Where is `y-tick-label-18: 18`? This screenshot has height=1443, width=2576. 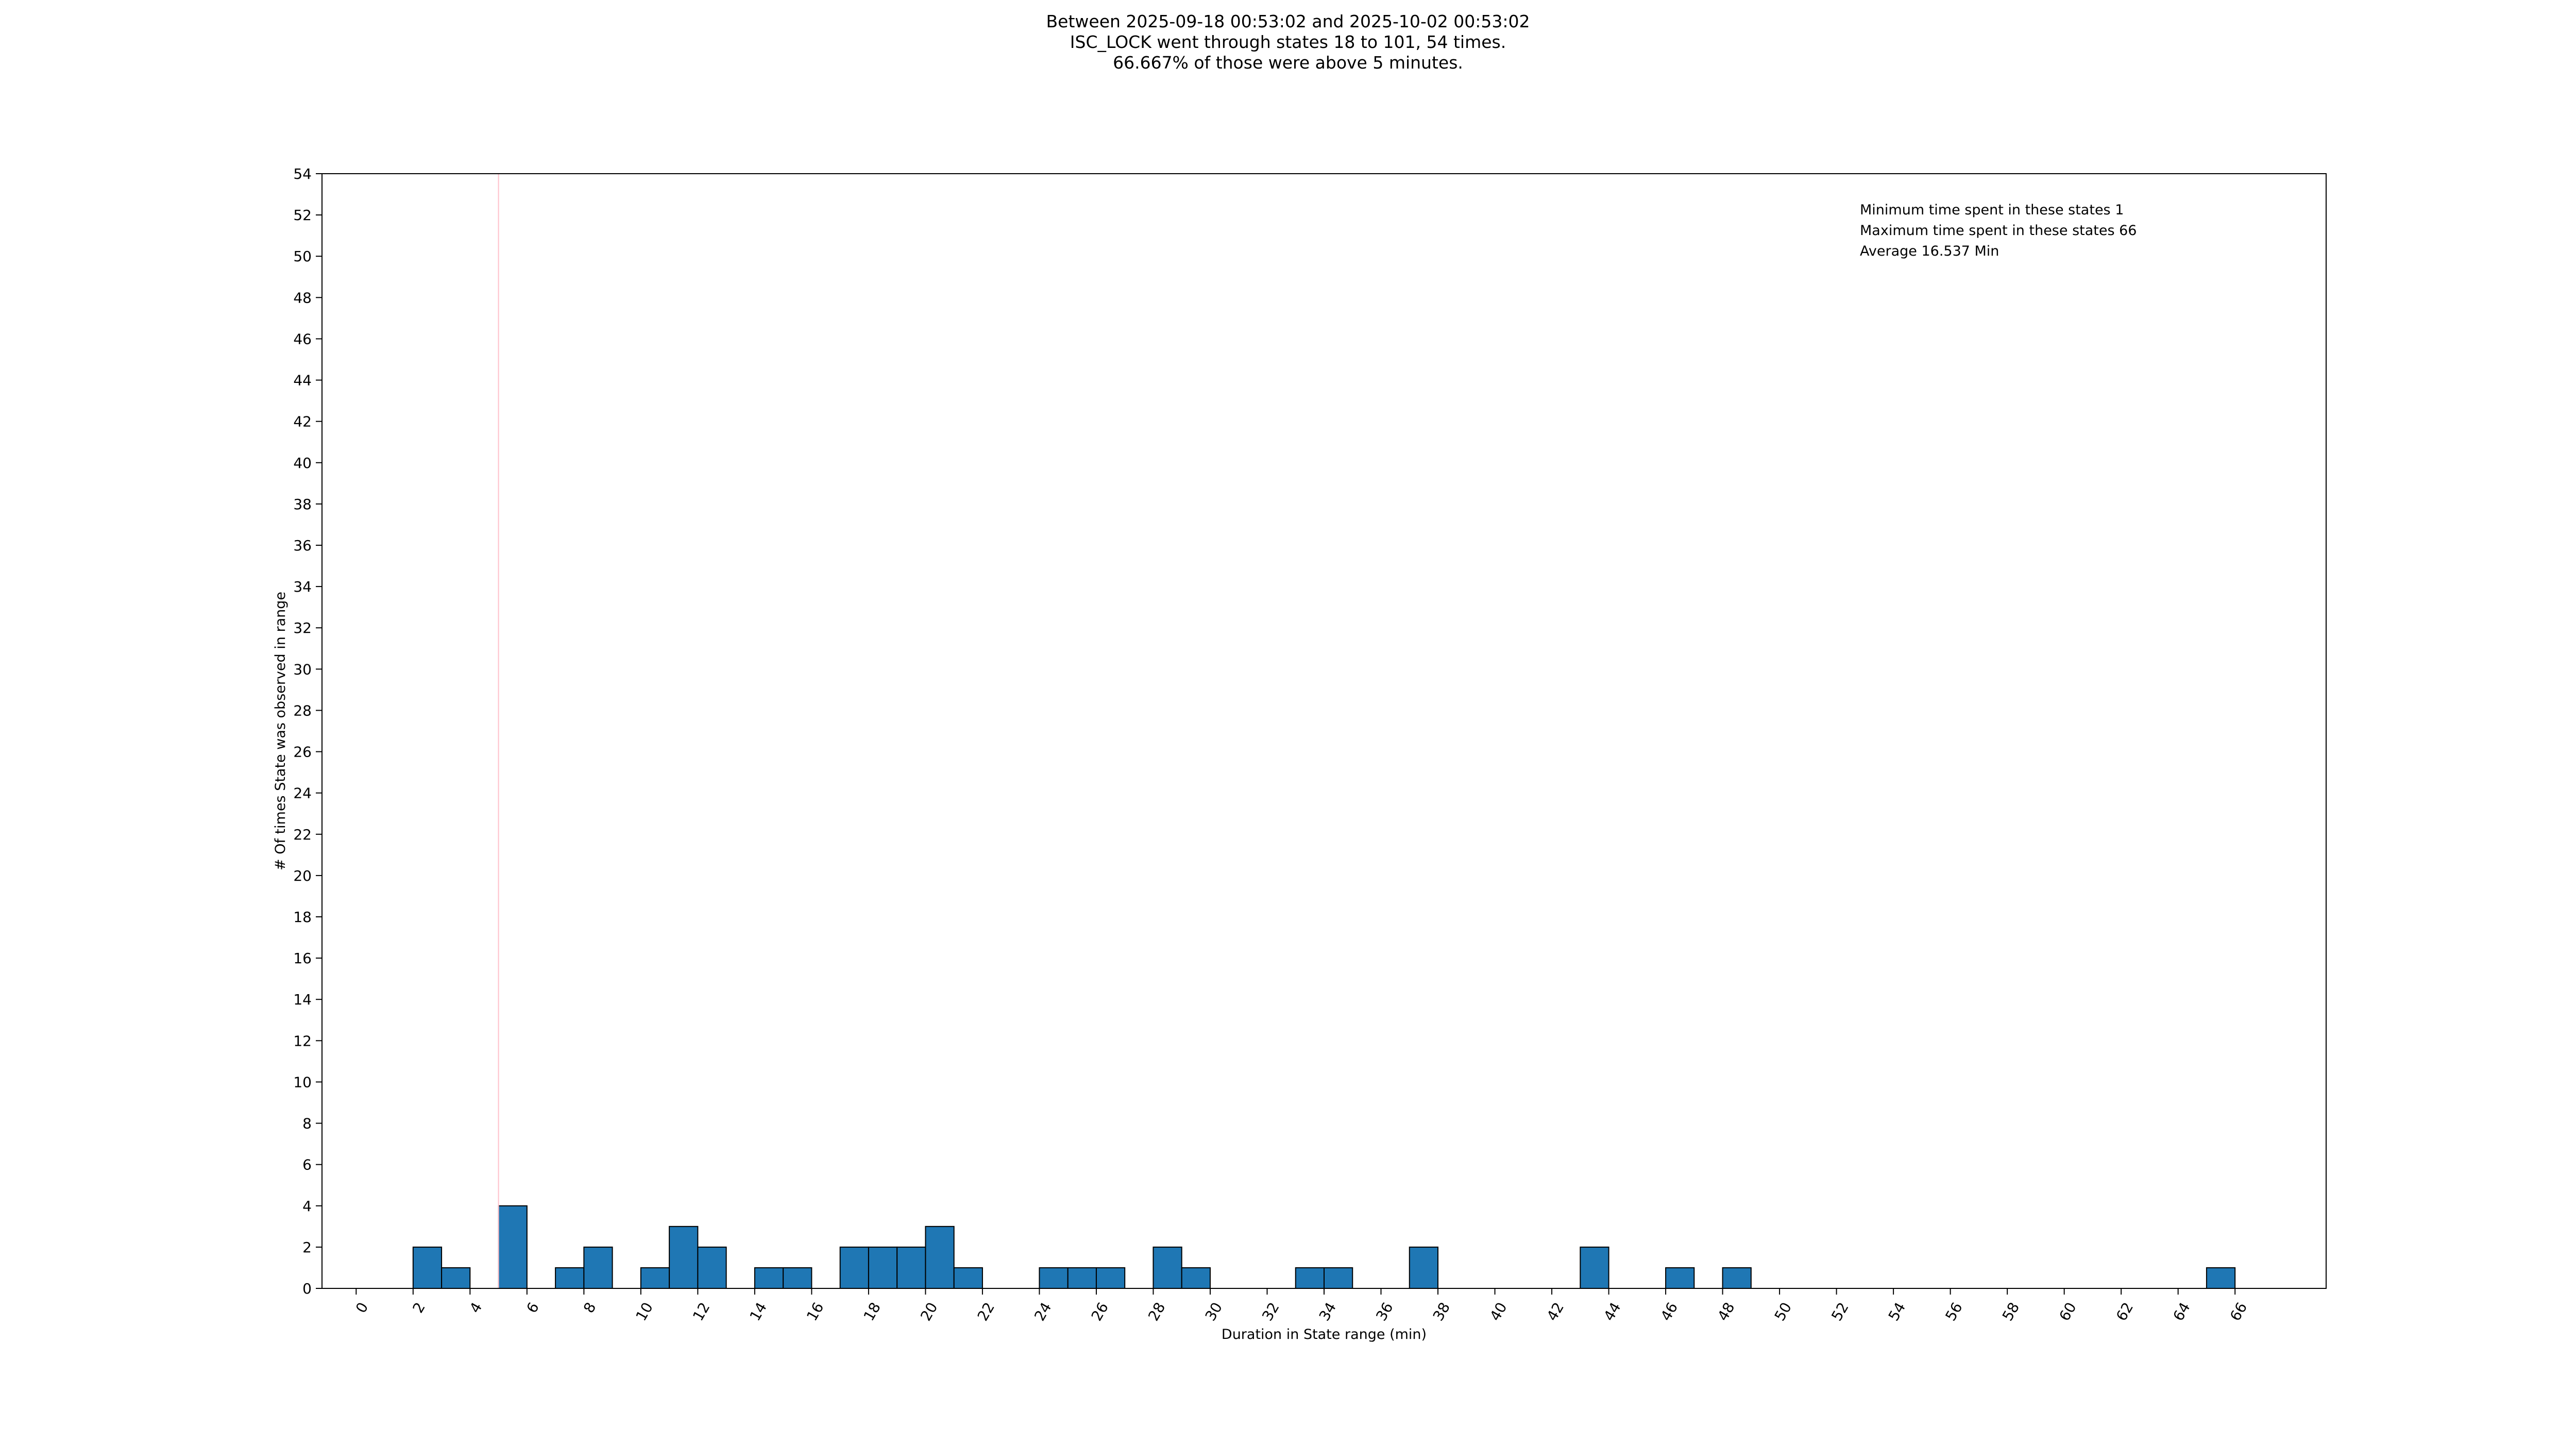
y-tick-label-18: 18 is located at coordinates (302, 917).